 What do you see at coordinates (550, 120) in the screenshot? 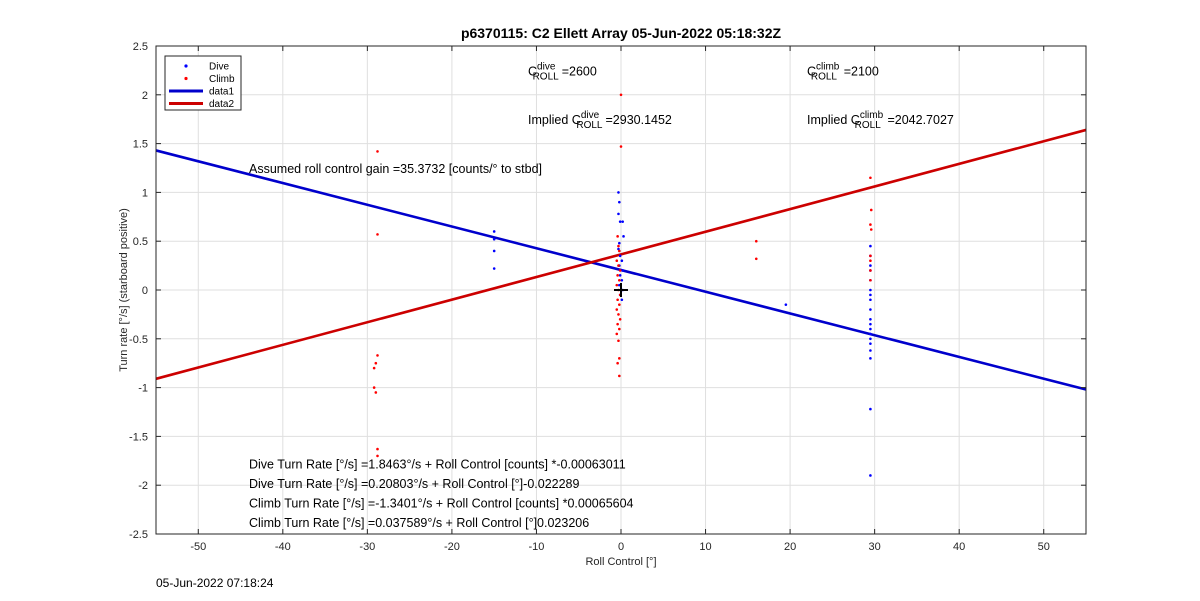
I see `annotation-implied-dive-prefix: Implied` at bounding box center [550, 120].